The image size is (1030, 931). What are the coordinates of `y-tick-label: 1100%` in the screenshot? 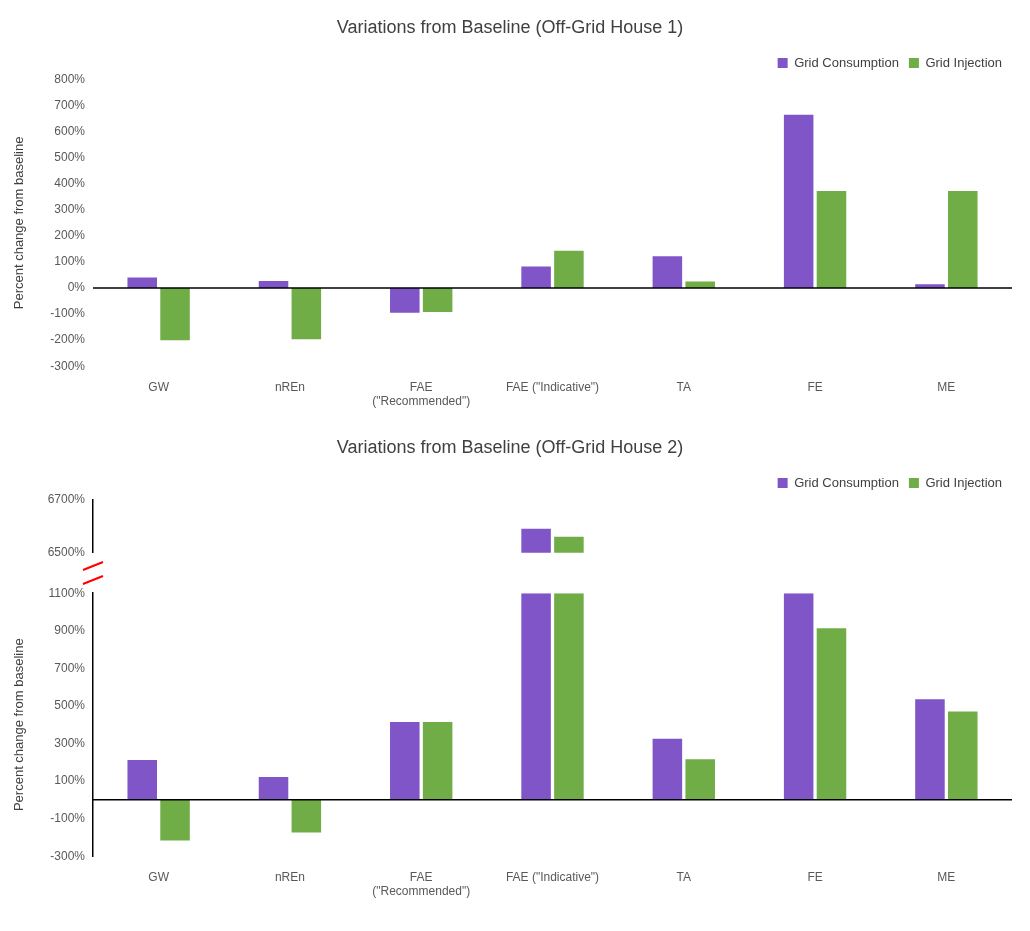 It's located at (67, 592).